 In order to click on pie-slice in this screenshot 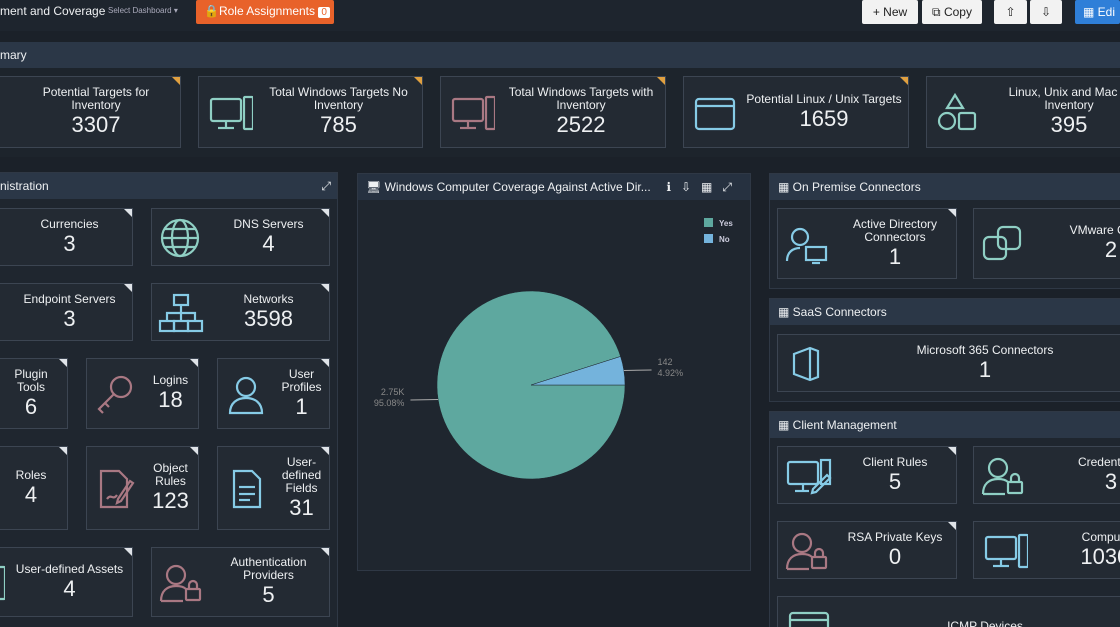, I will do `click(578, 371)`.